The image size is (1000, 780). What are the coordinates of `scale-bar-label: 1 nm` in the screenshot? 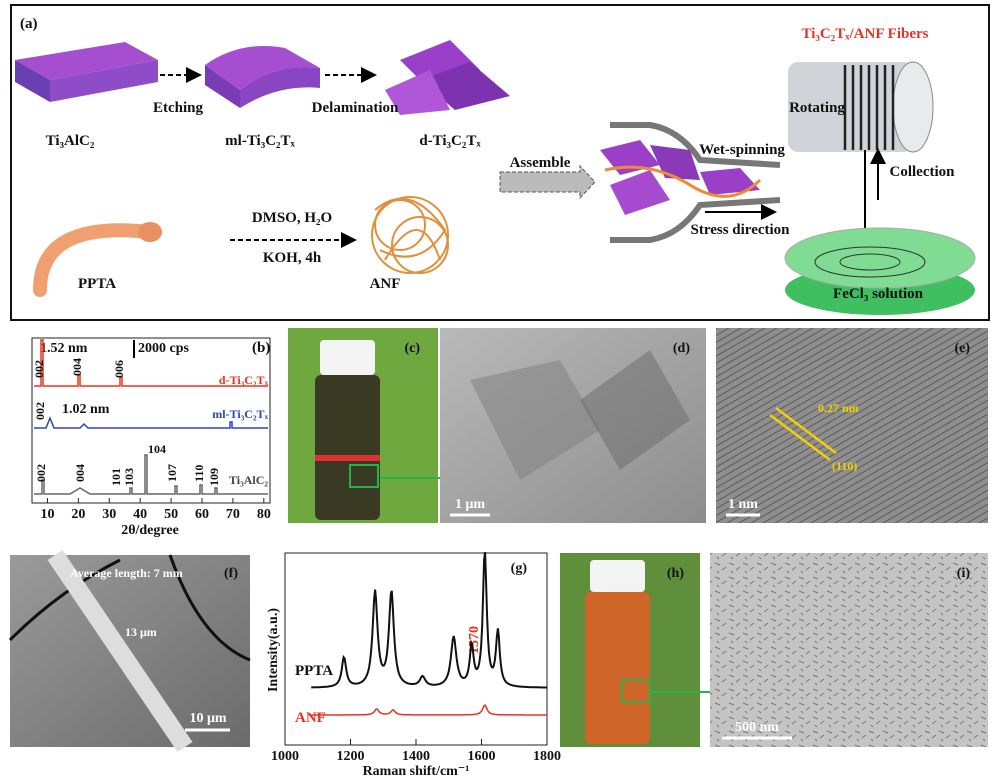 It's located at (743, 504).